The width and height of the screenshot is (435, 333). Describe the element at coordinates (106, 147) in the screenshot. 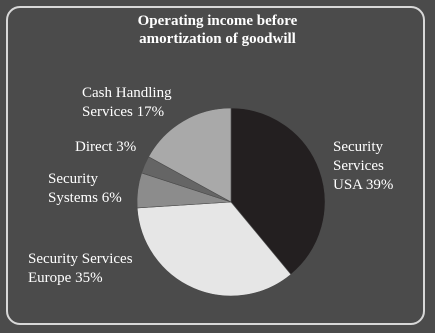

I see `label-direct: Direct 3%` at that location.